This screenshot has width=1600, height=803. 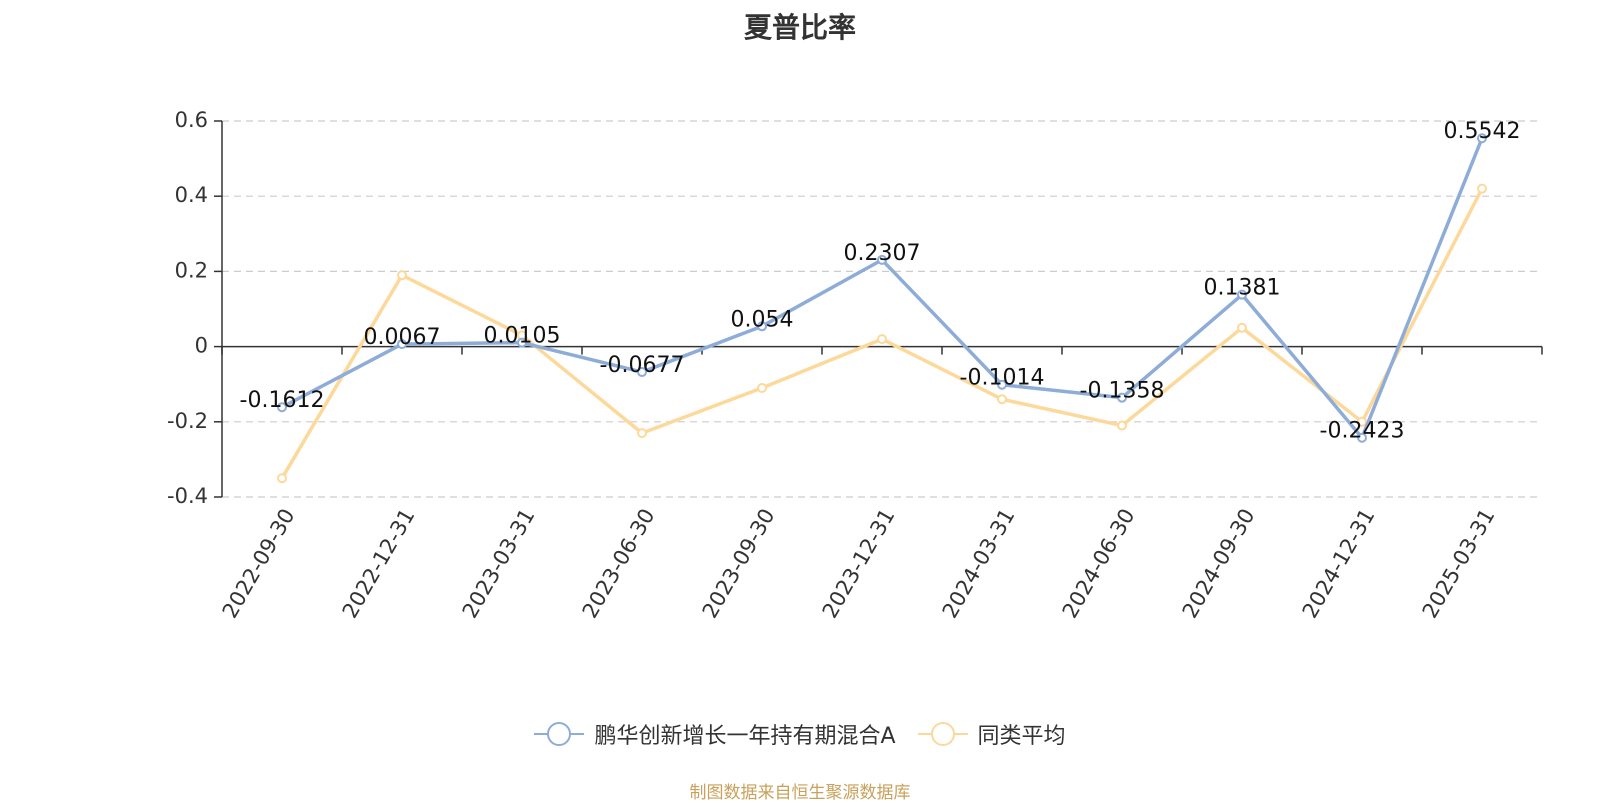 I want to click on data-label: 0.0105, so click(x=522, y=336).